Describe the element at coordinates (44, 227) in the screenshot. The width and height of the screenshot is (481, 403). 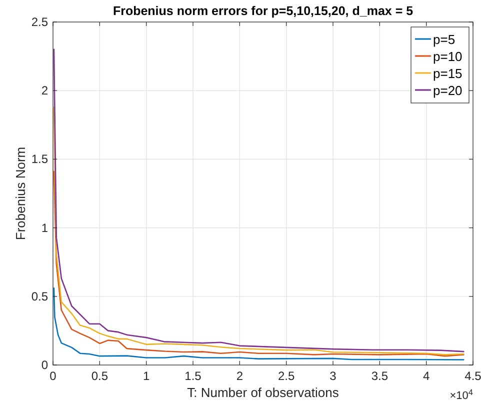
I see `y-tick-label: 1` at that location.